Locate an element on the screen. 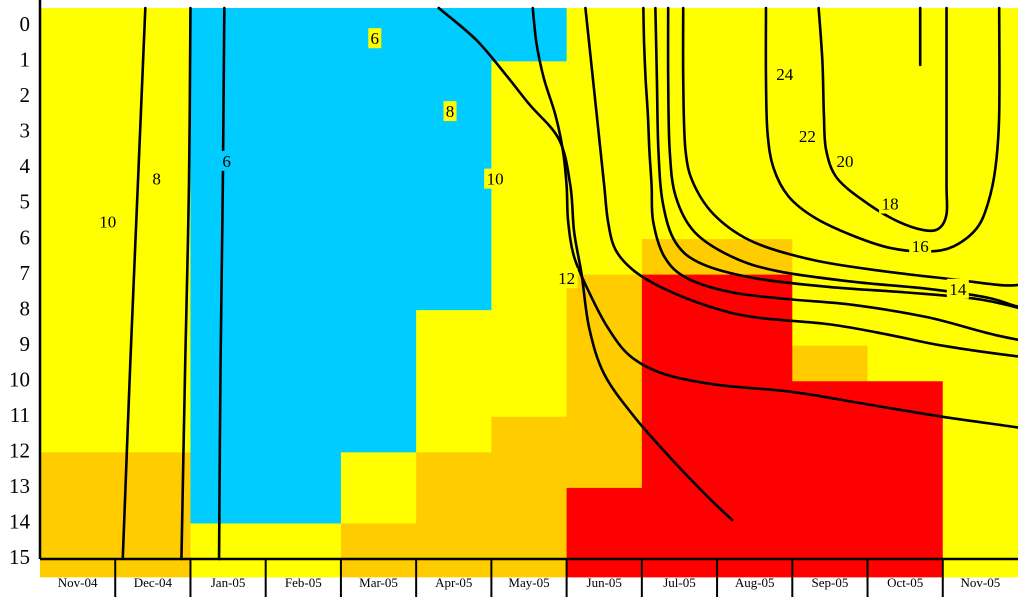 This screenshot has height=597, width=1018. y-tick-label: 6 is located at coordinates (25, 237).